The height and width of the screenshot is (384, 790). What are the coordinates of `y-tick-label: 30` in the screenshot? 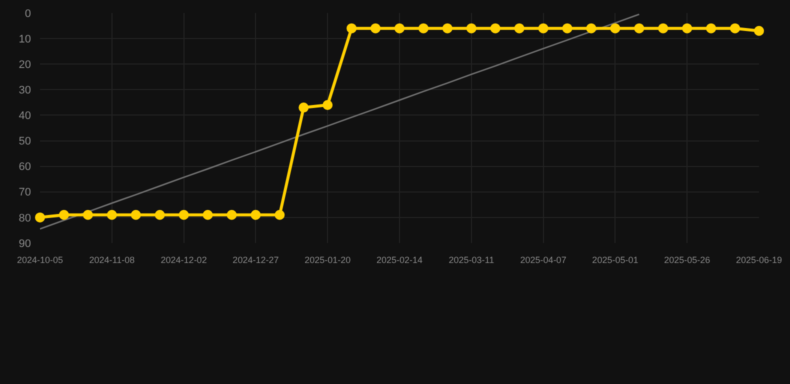 It's located at (24, 90).